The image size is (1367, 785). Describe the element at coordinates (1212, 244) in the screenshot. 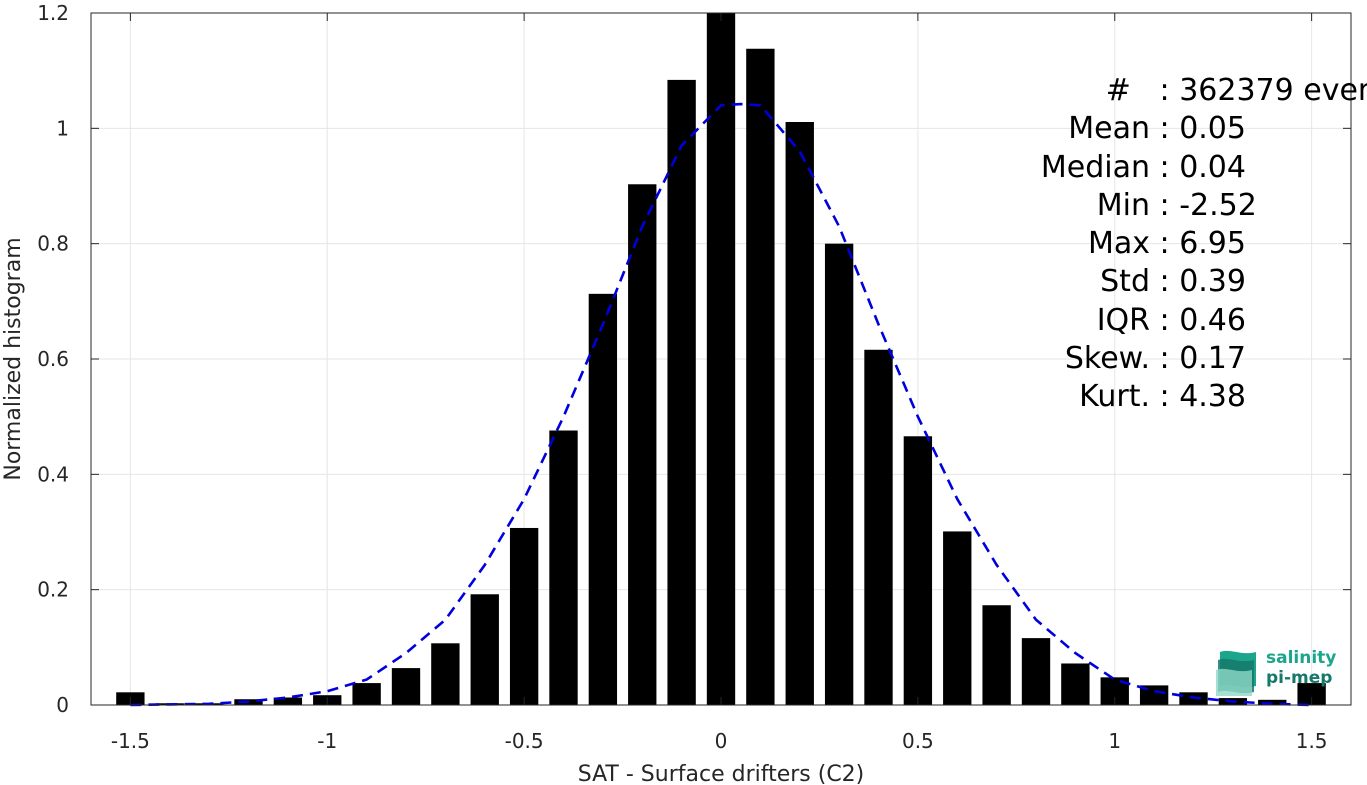

I see `stat-value: 6.95` at that location.